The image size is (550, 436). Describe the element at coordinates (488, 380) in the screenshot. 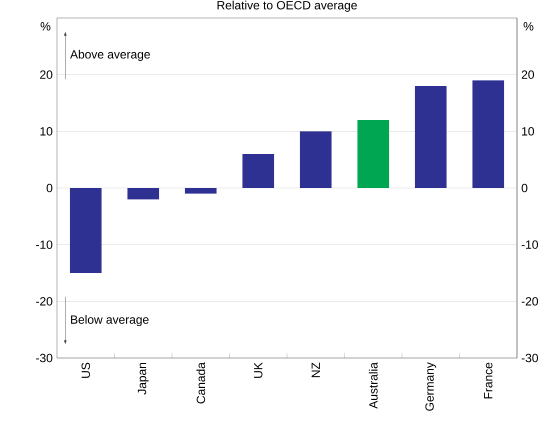

I see `x-tick-label: France` at that location.